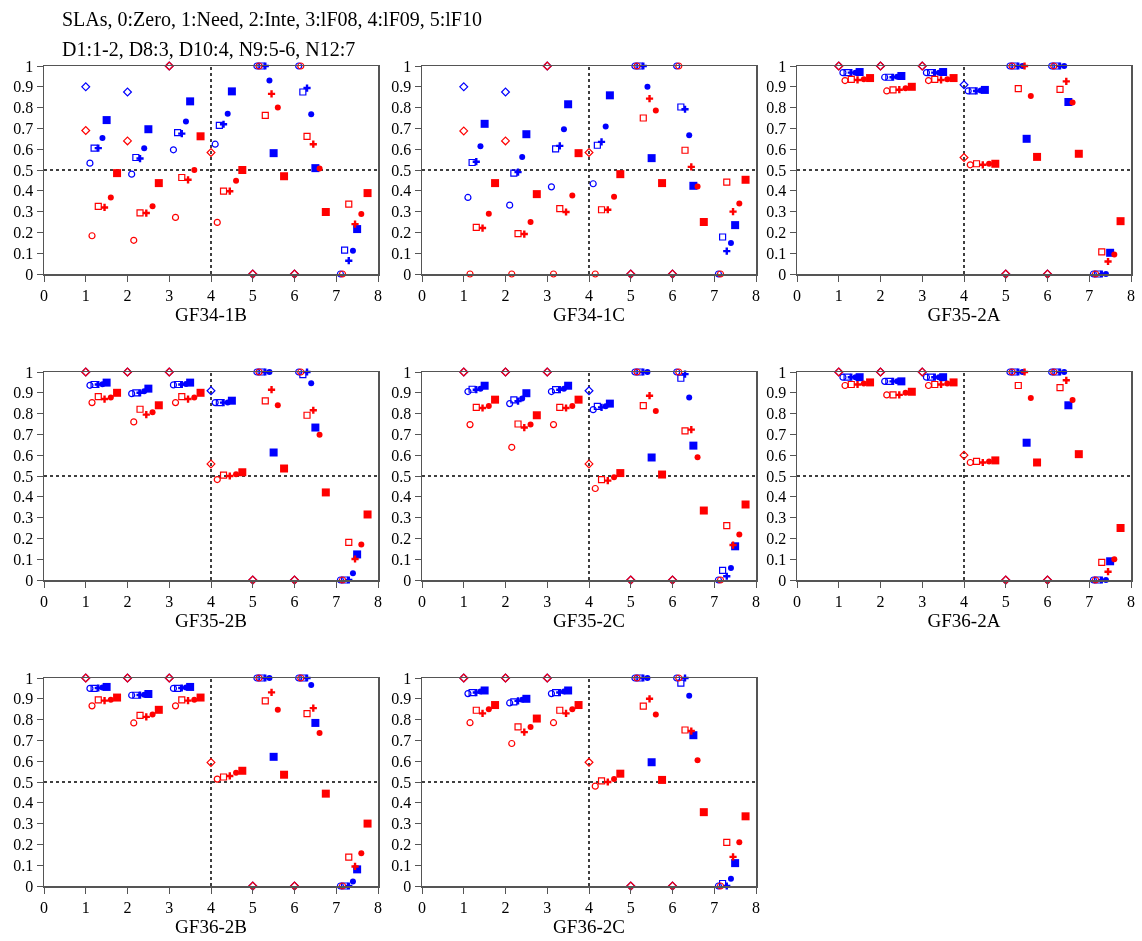  Describe the element at coordinates (589, 620) in the screenshot. I see `x-axis-title: GF35-2C` at that location.